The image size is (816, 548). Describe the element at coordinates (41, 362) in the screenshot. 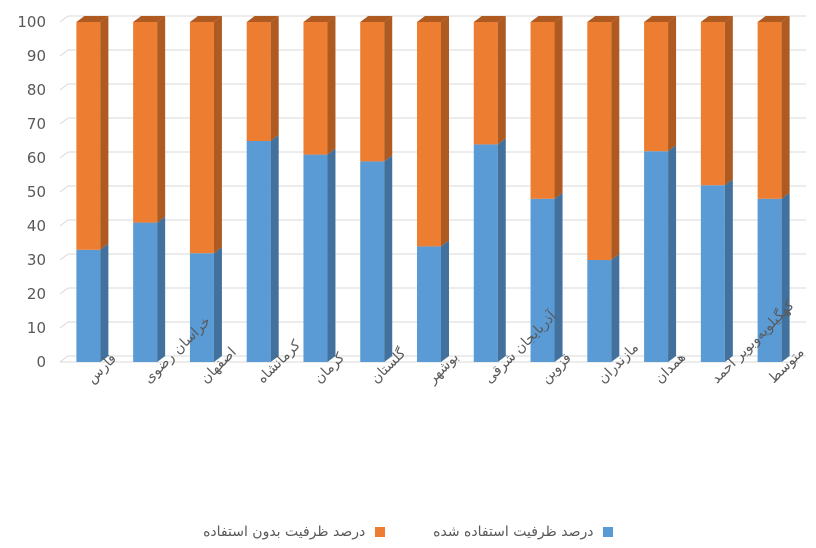

I see `y-tick-label: 0` at that location.